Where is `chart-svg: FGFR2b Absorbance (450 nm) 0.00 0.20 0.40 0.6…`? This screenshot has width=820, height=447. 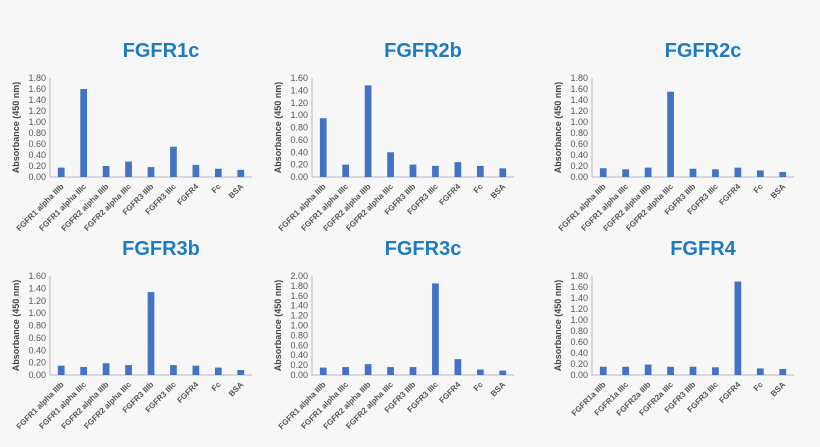
chart-svg: FGFR2b Absorbance (450 nm) 0.00 0.20 0.40 0.6… is located at coordinates (393, 136).